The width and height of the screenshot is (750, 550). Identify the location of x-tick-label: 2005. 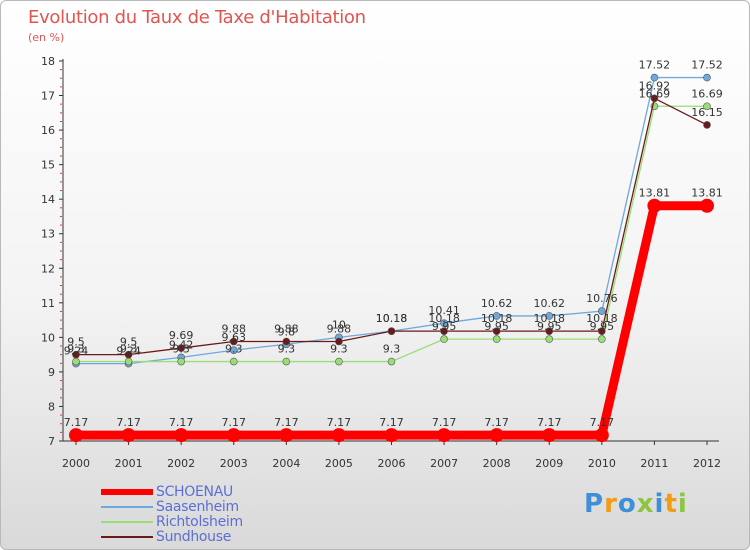
(339, 463).